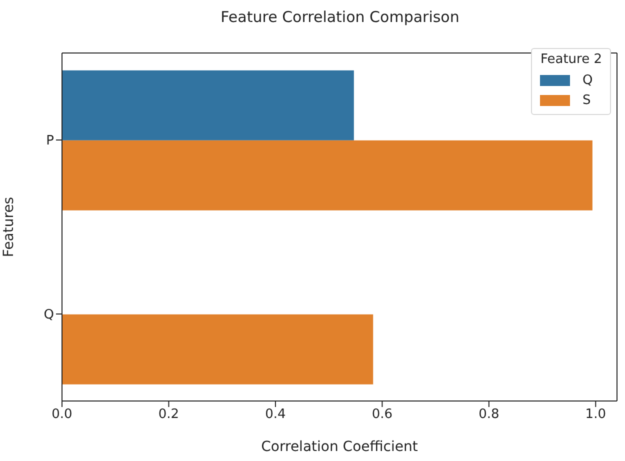  Describe the element at coordinates (587, 80) in the screenshot. I see `legend-label: Q` at that location.